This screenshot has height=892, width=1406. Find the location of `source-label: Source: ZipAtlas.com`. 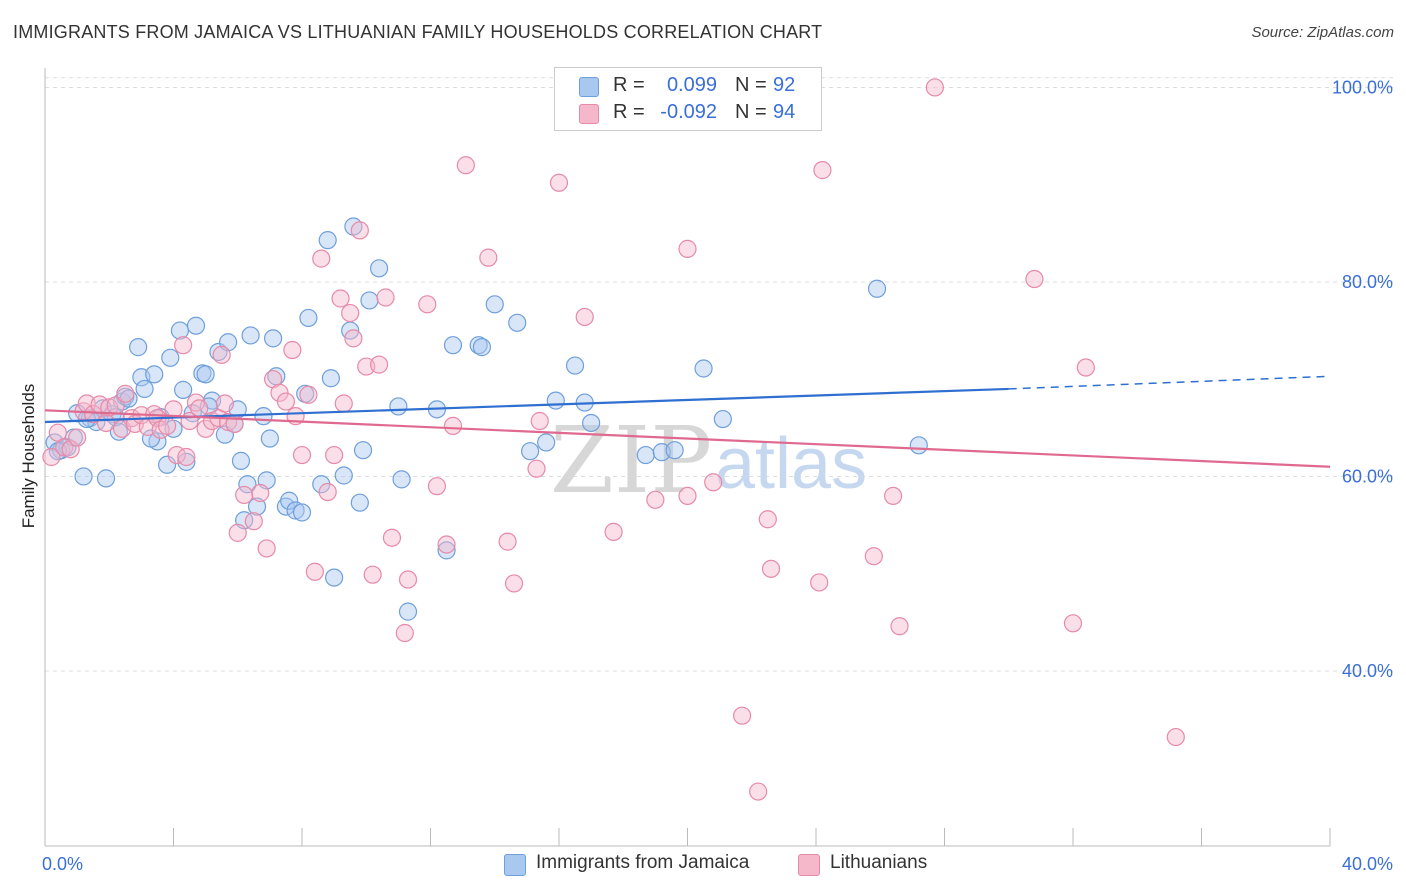

source-label: Source: ZipAtlas.com is located at coordinates (1322, 32).